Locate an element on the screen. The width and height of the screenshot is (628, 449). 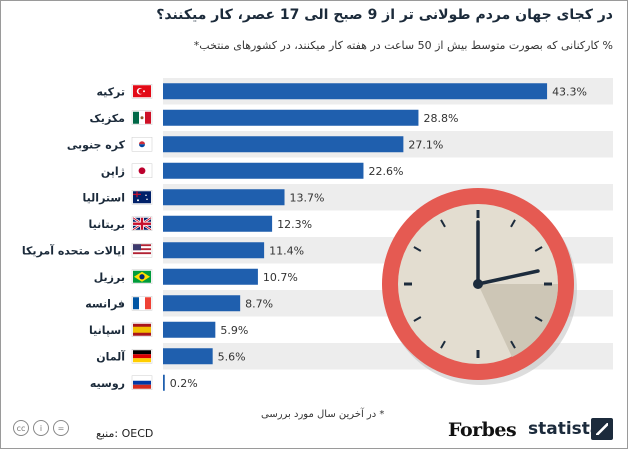
source-note: منبع: OECD is located at coordinates (125, 433).